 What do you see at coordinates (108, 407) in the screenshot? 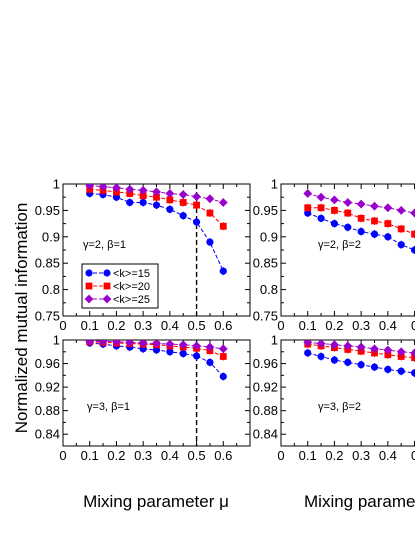
I see `panel-annotation: γ=3, β=1` at bounding box center [108, 407].